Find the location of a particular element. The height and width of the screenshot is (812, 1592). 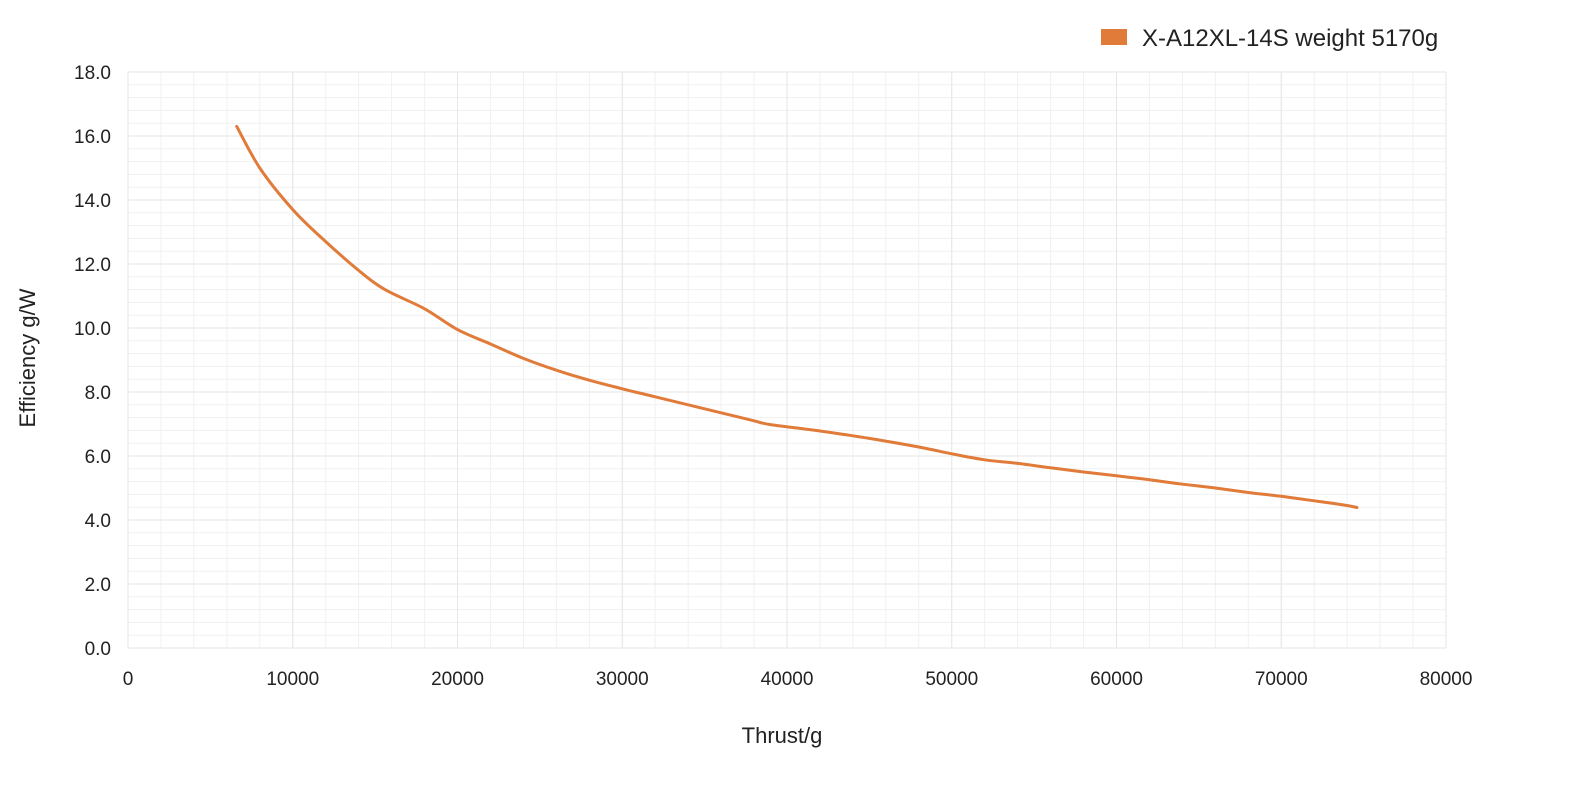

y-tick-label: 12.0 is located at coordinates (92, 265).